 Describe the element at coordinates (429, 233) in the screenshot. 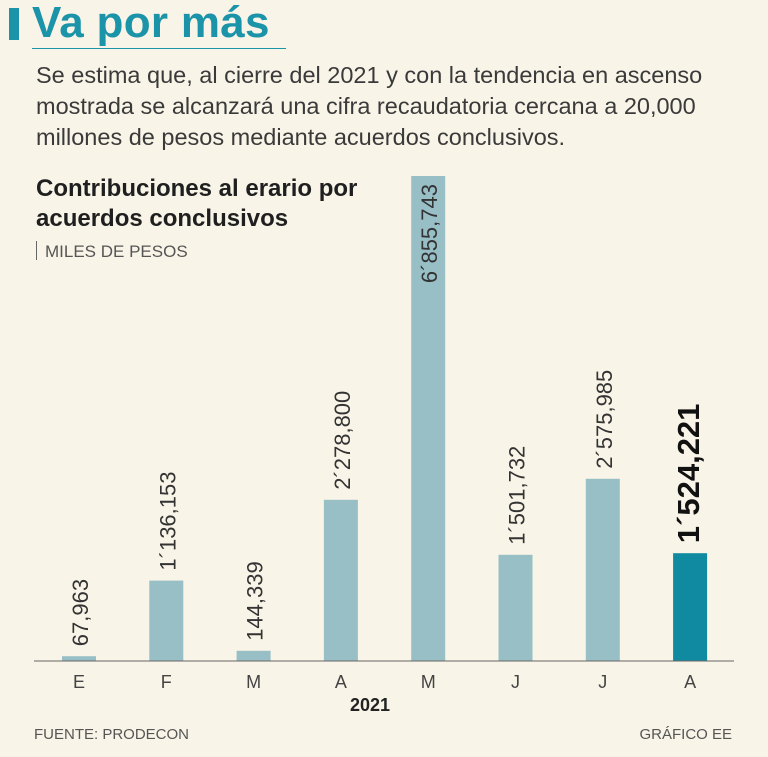

I see `value-label-5: 6´855,743` at that location.